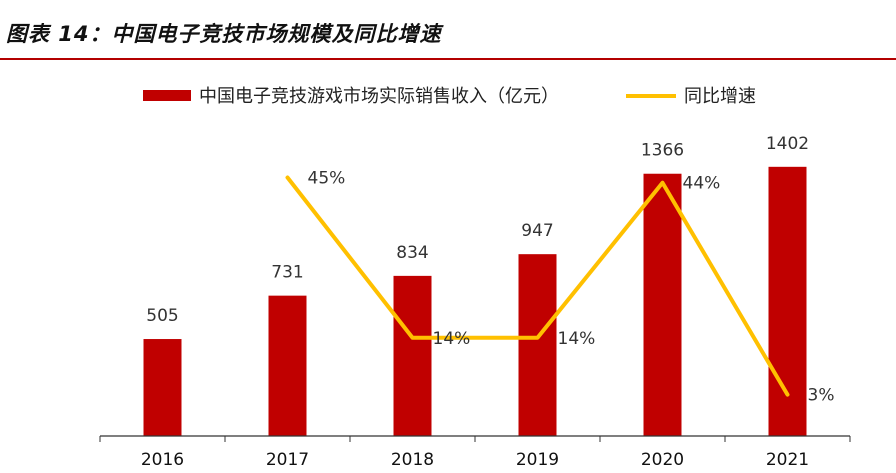  I want to click on bar-value-label-2016: 505, so click(162, 316).